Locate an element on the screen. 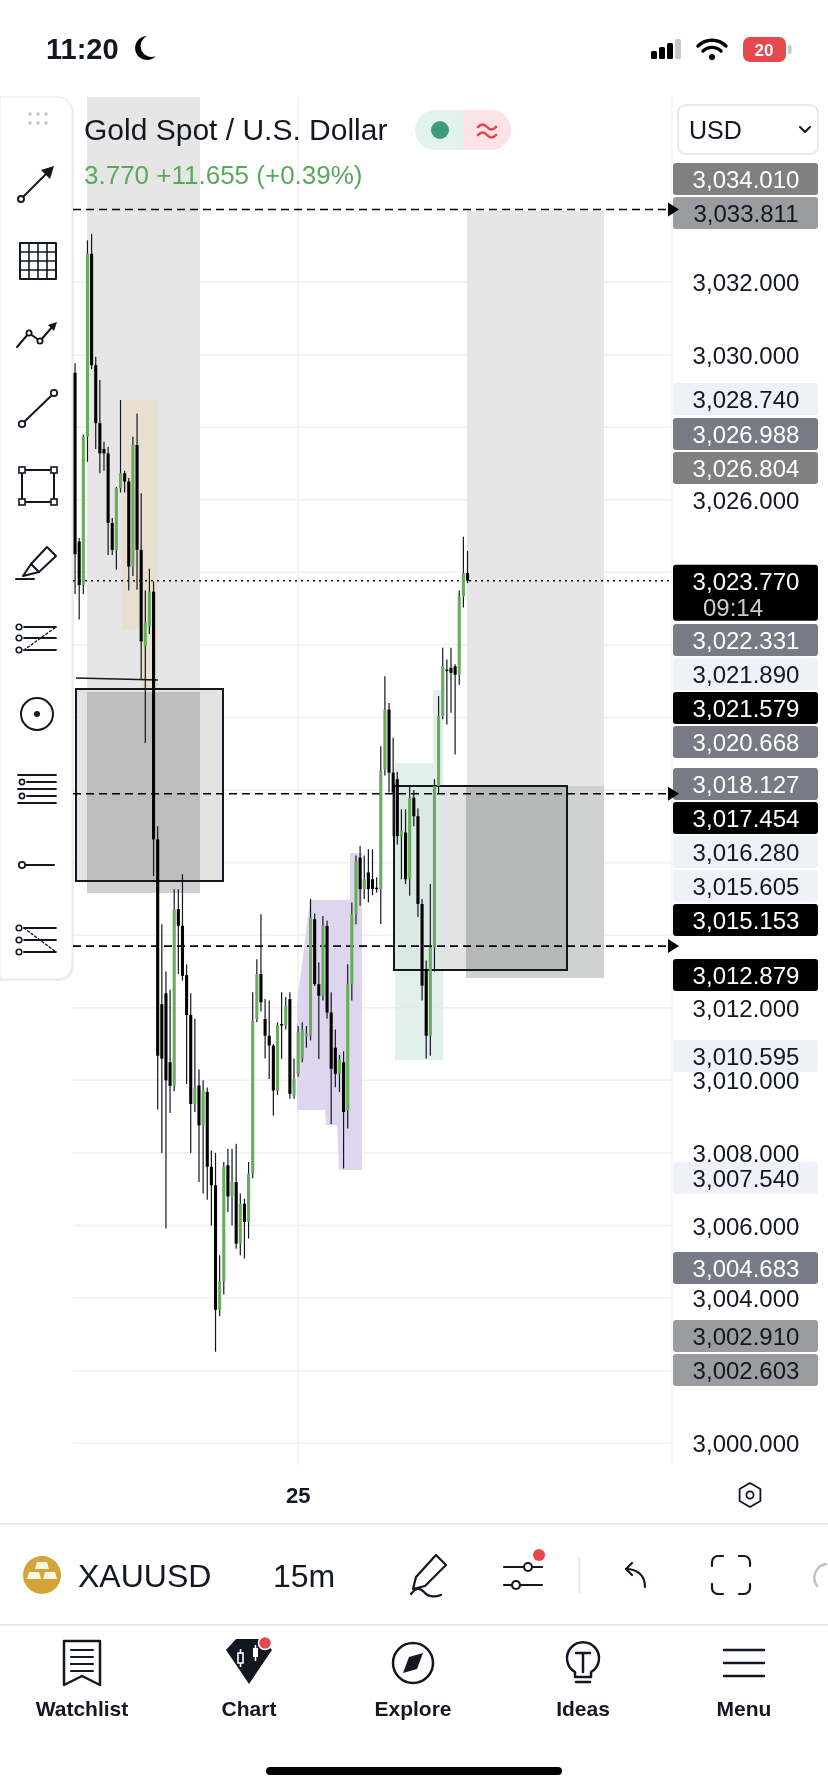 This screenshot has width=828, height=1792. text: 3,034.010 is located at coordinates (746, 179).